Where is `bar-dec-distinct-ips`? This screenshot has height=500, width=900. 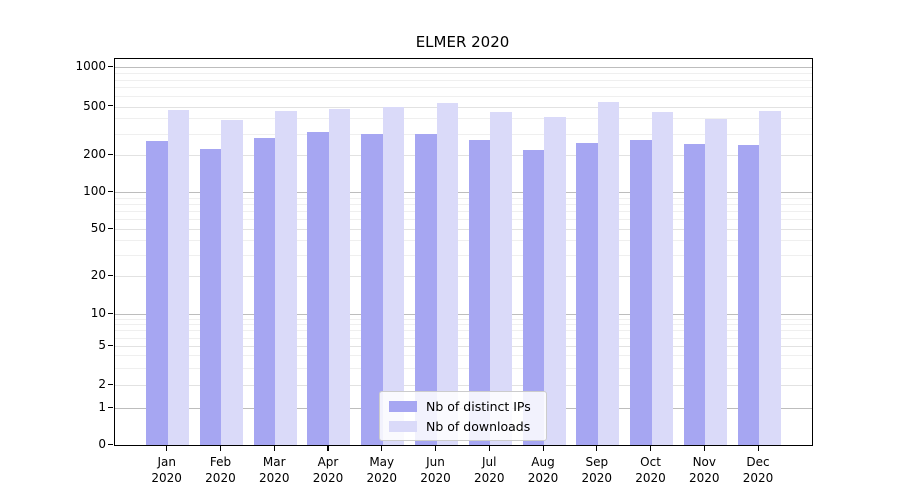
bar-dec-distinct-ips is located at coordinates (748, 295).